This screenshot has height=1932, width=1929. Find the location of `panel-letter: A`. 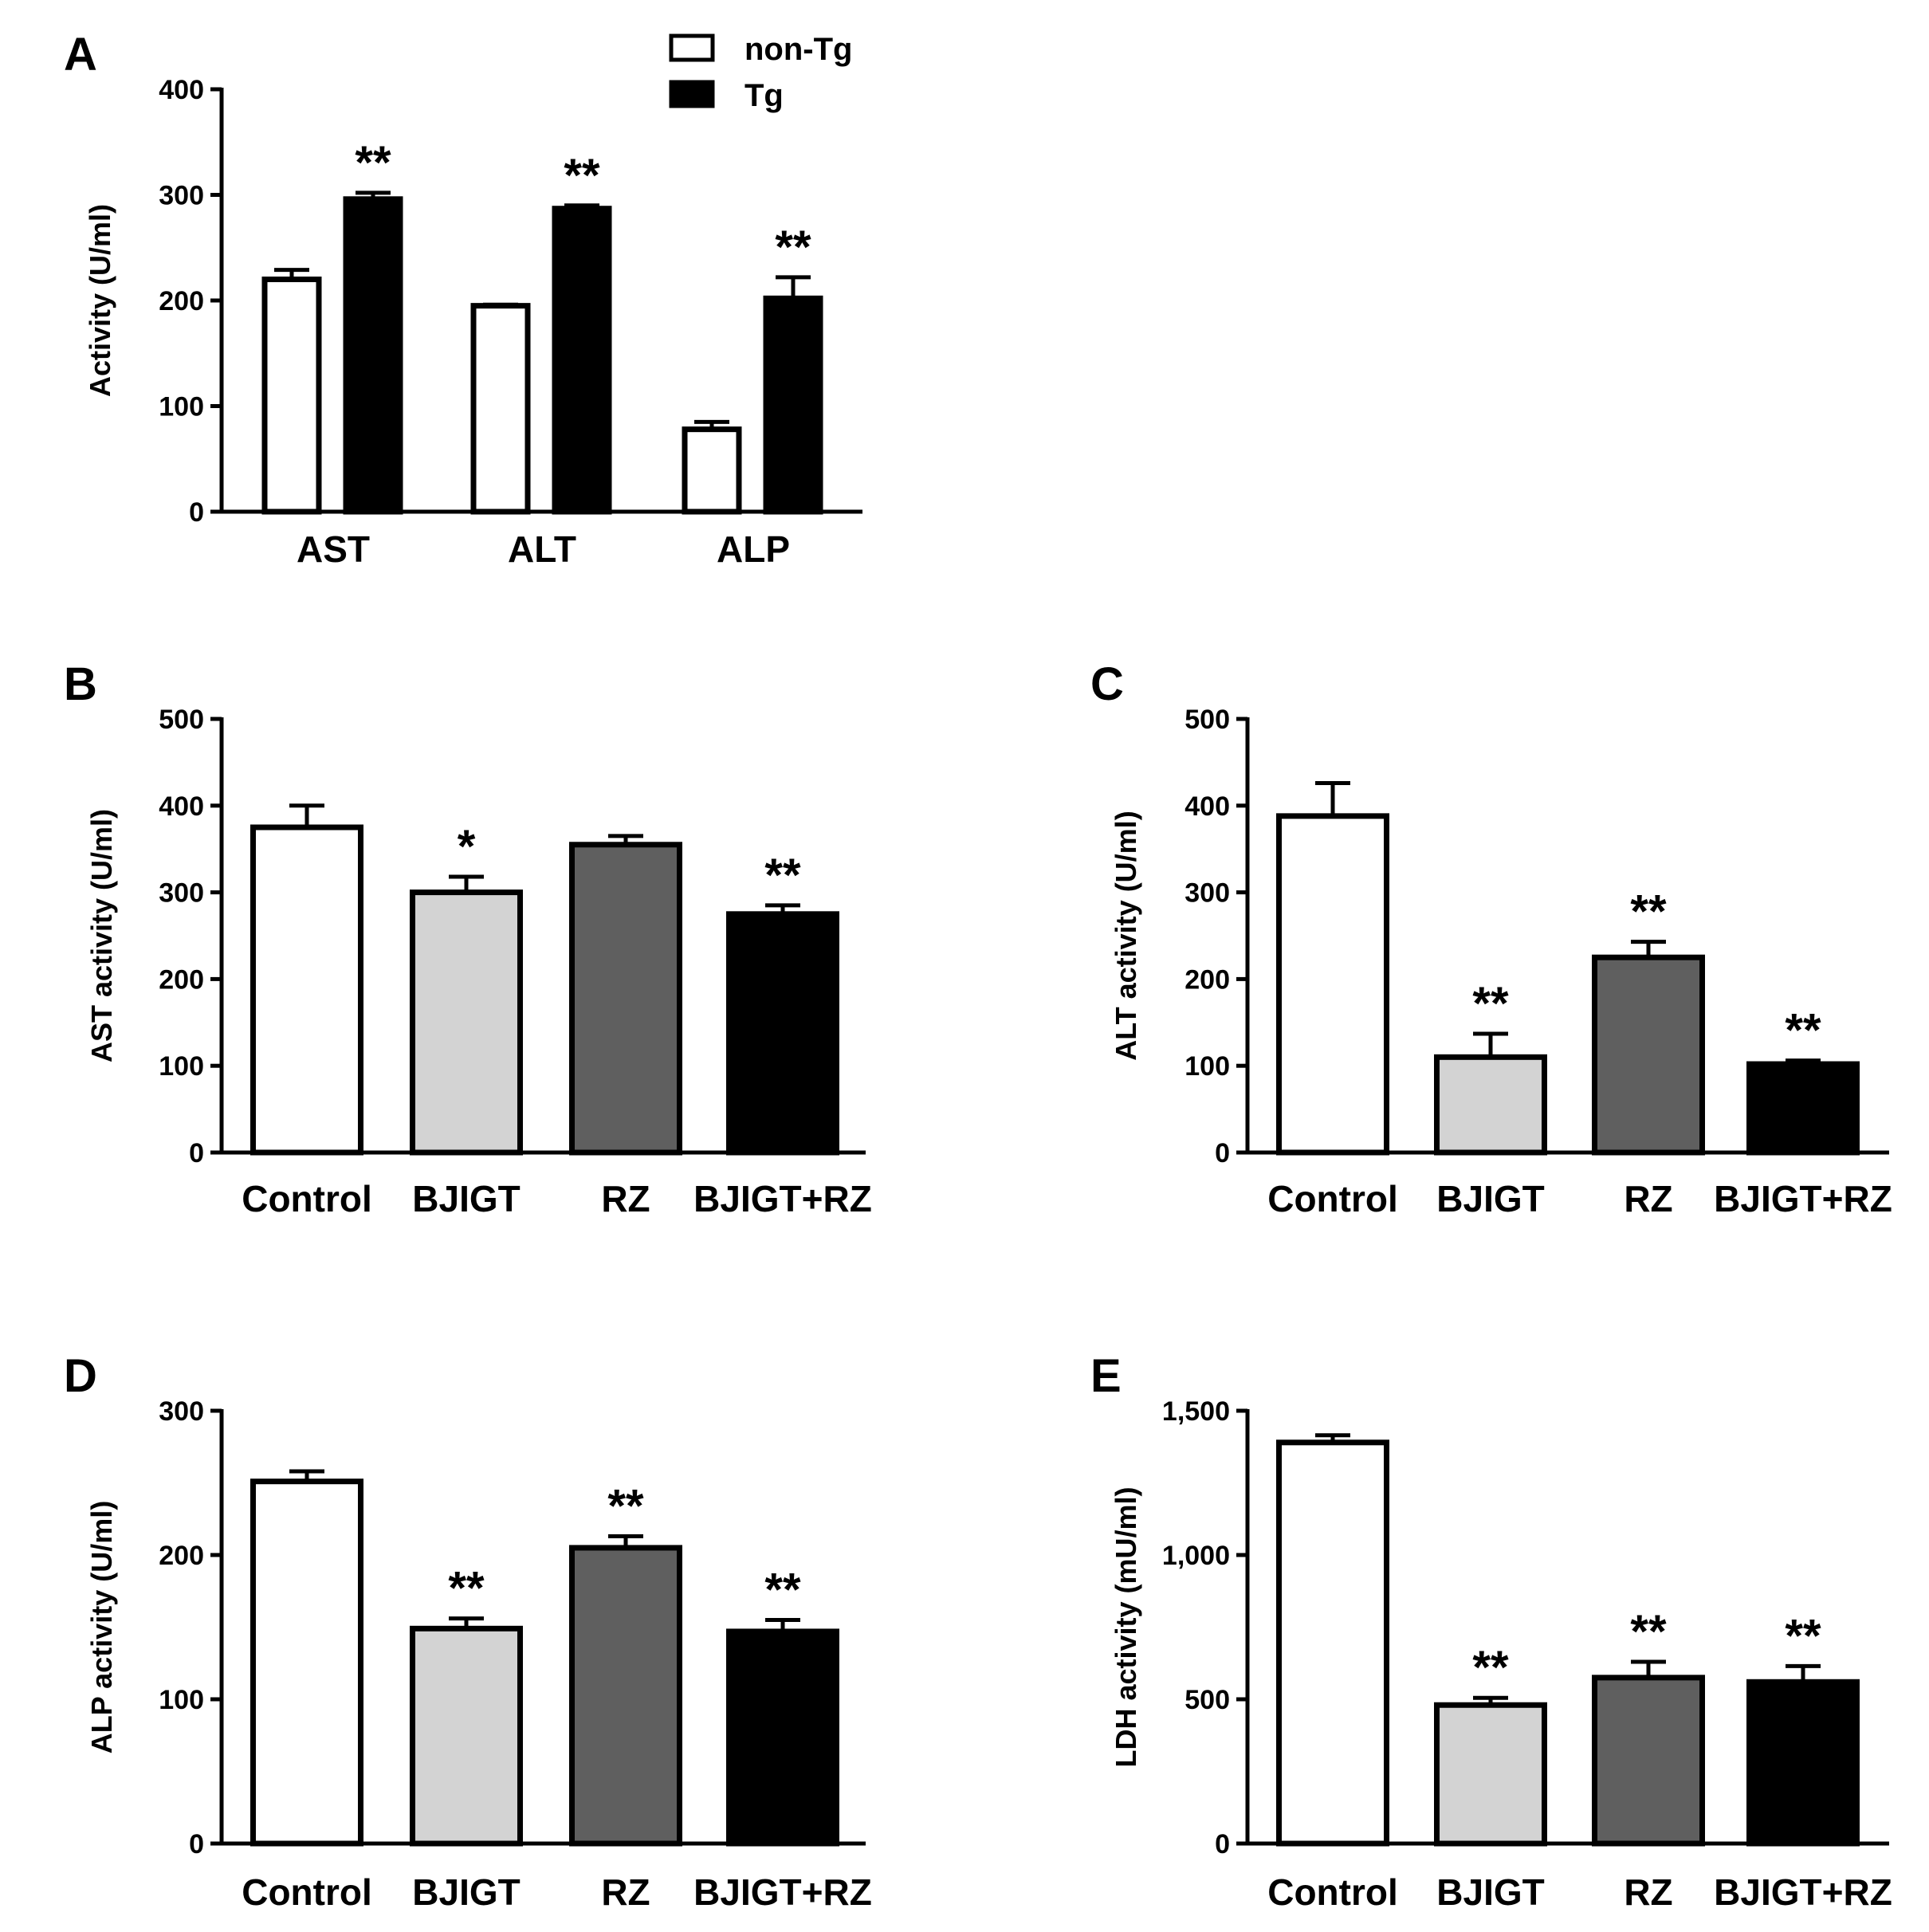

panel-letter: A is located at coordinates (80, 55).